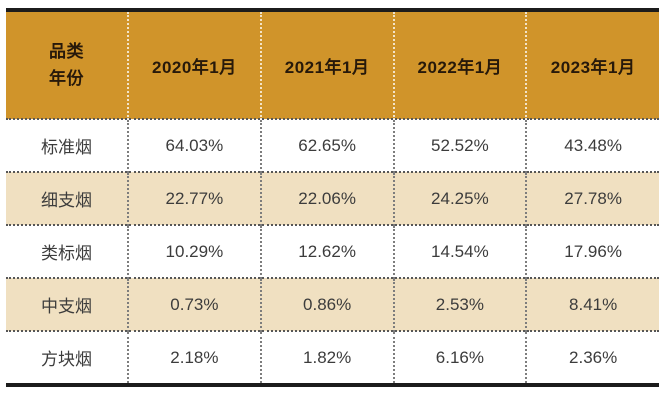 Image resolution: width=666 pixels, height=403 pixels. I want to click on column-header-2021-jan: 2021年1月, so click(327, 64).